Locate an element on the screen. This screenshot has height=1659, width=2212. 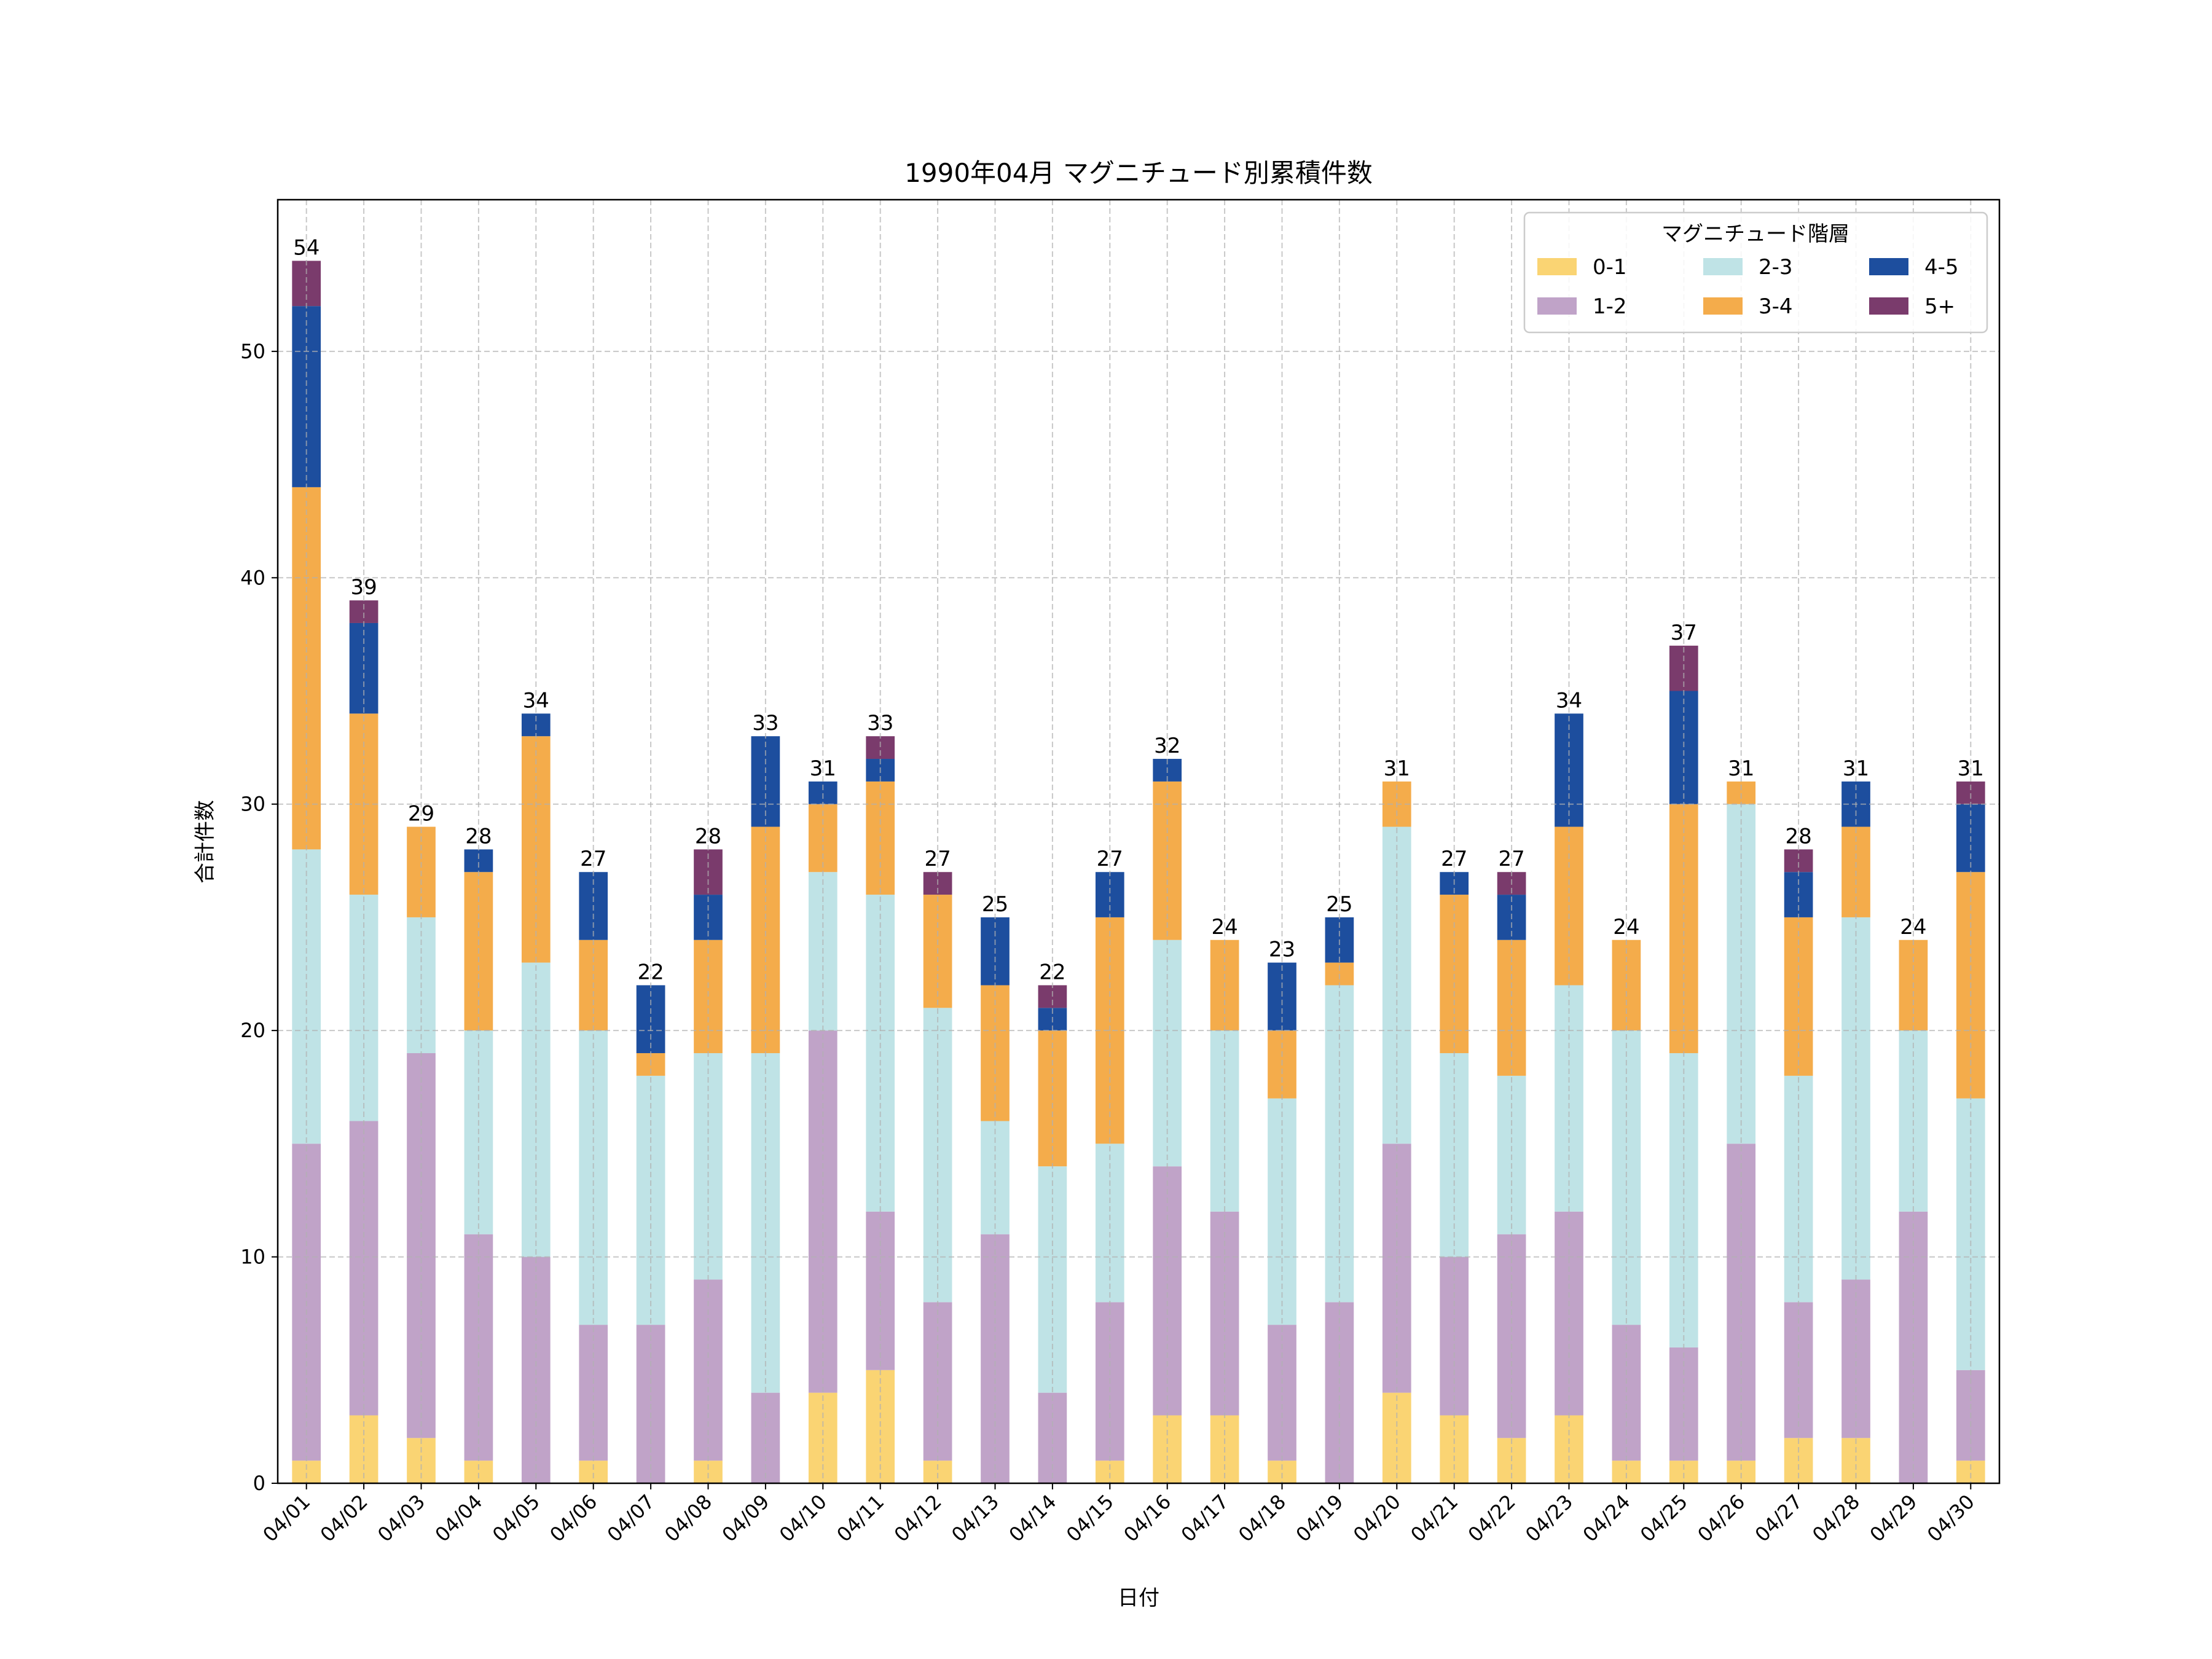
y-tick-label: 0 is located at coordinates (259, 1483).